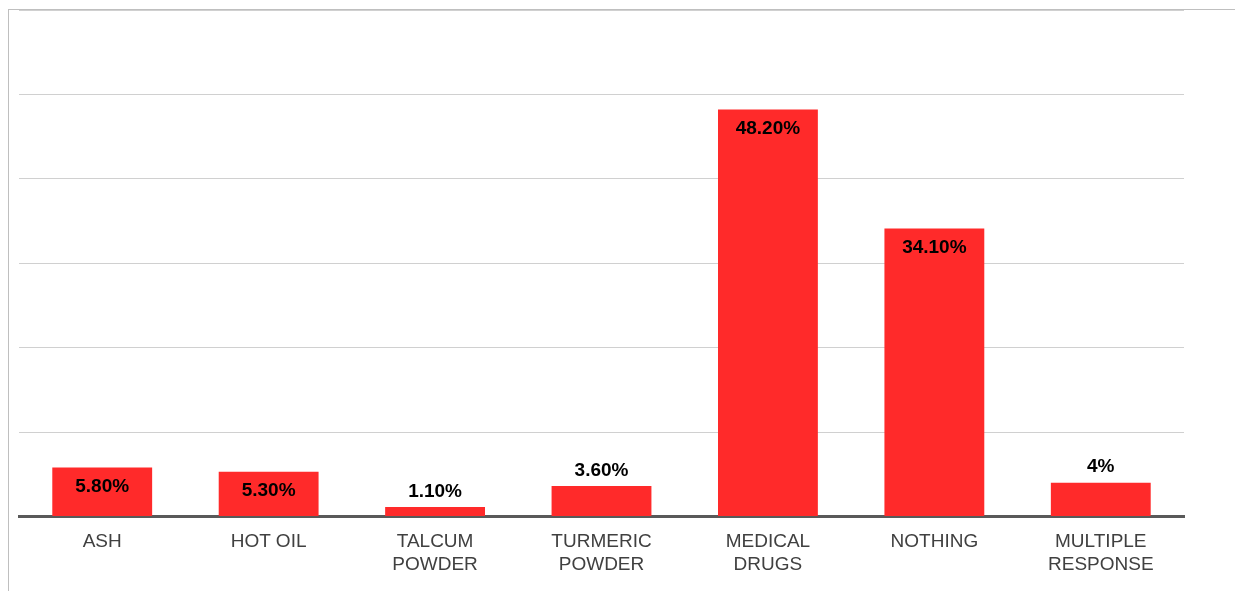 This screenshot has width=1236, height=591. I want to click on x-tick-label: HOT OIL, so click(268, 541).